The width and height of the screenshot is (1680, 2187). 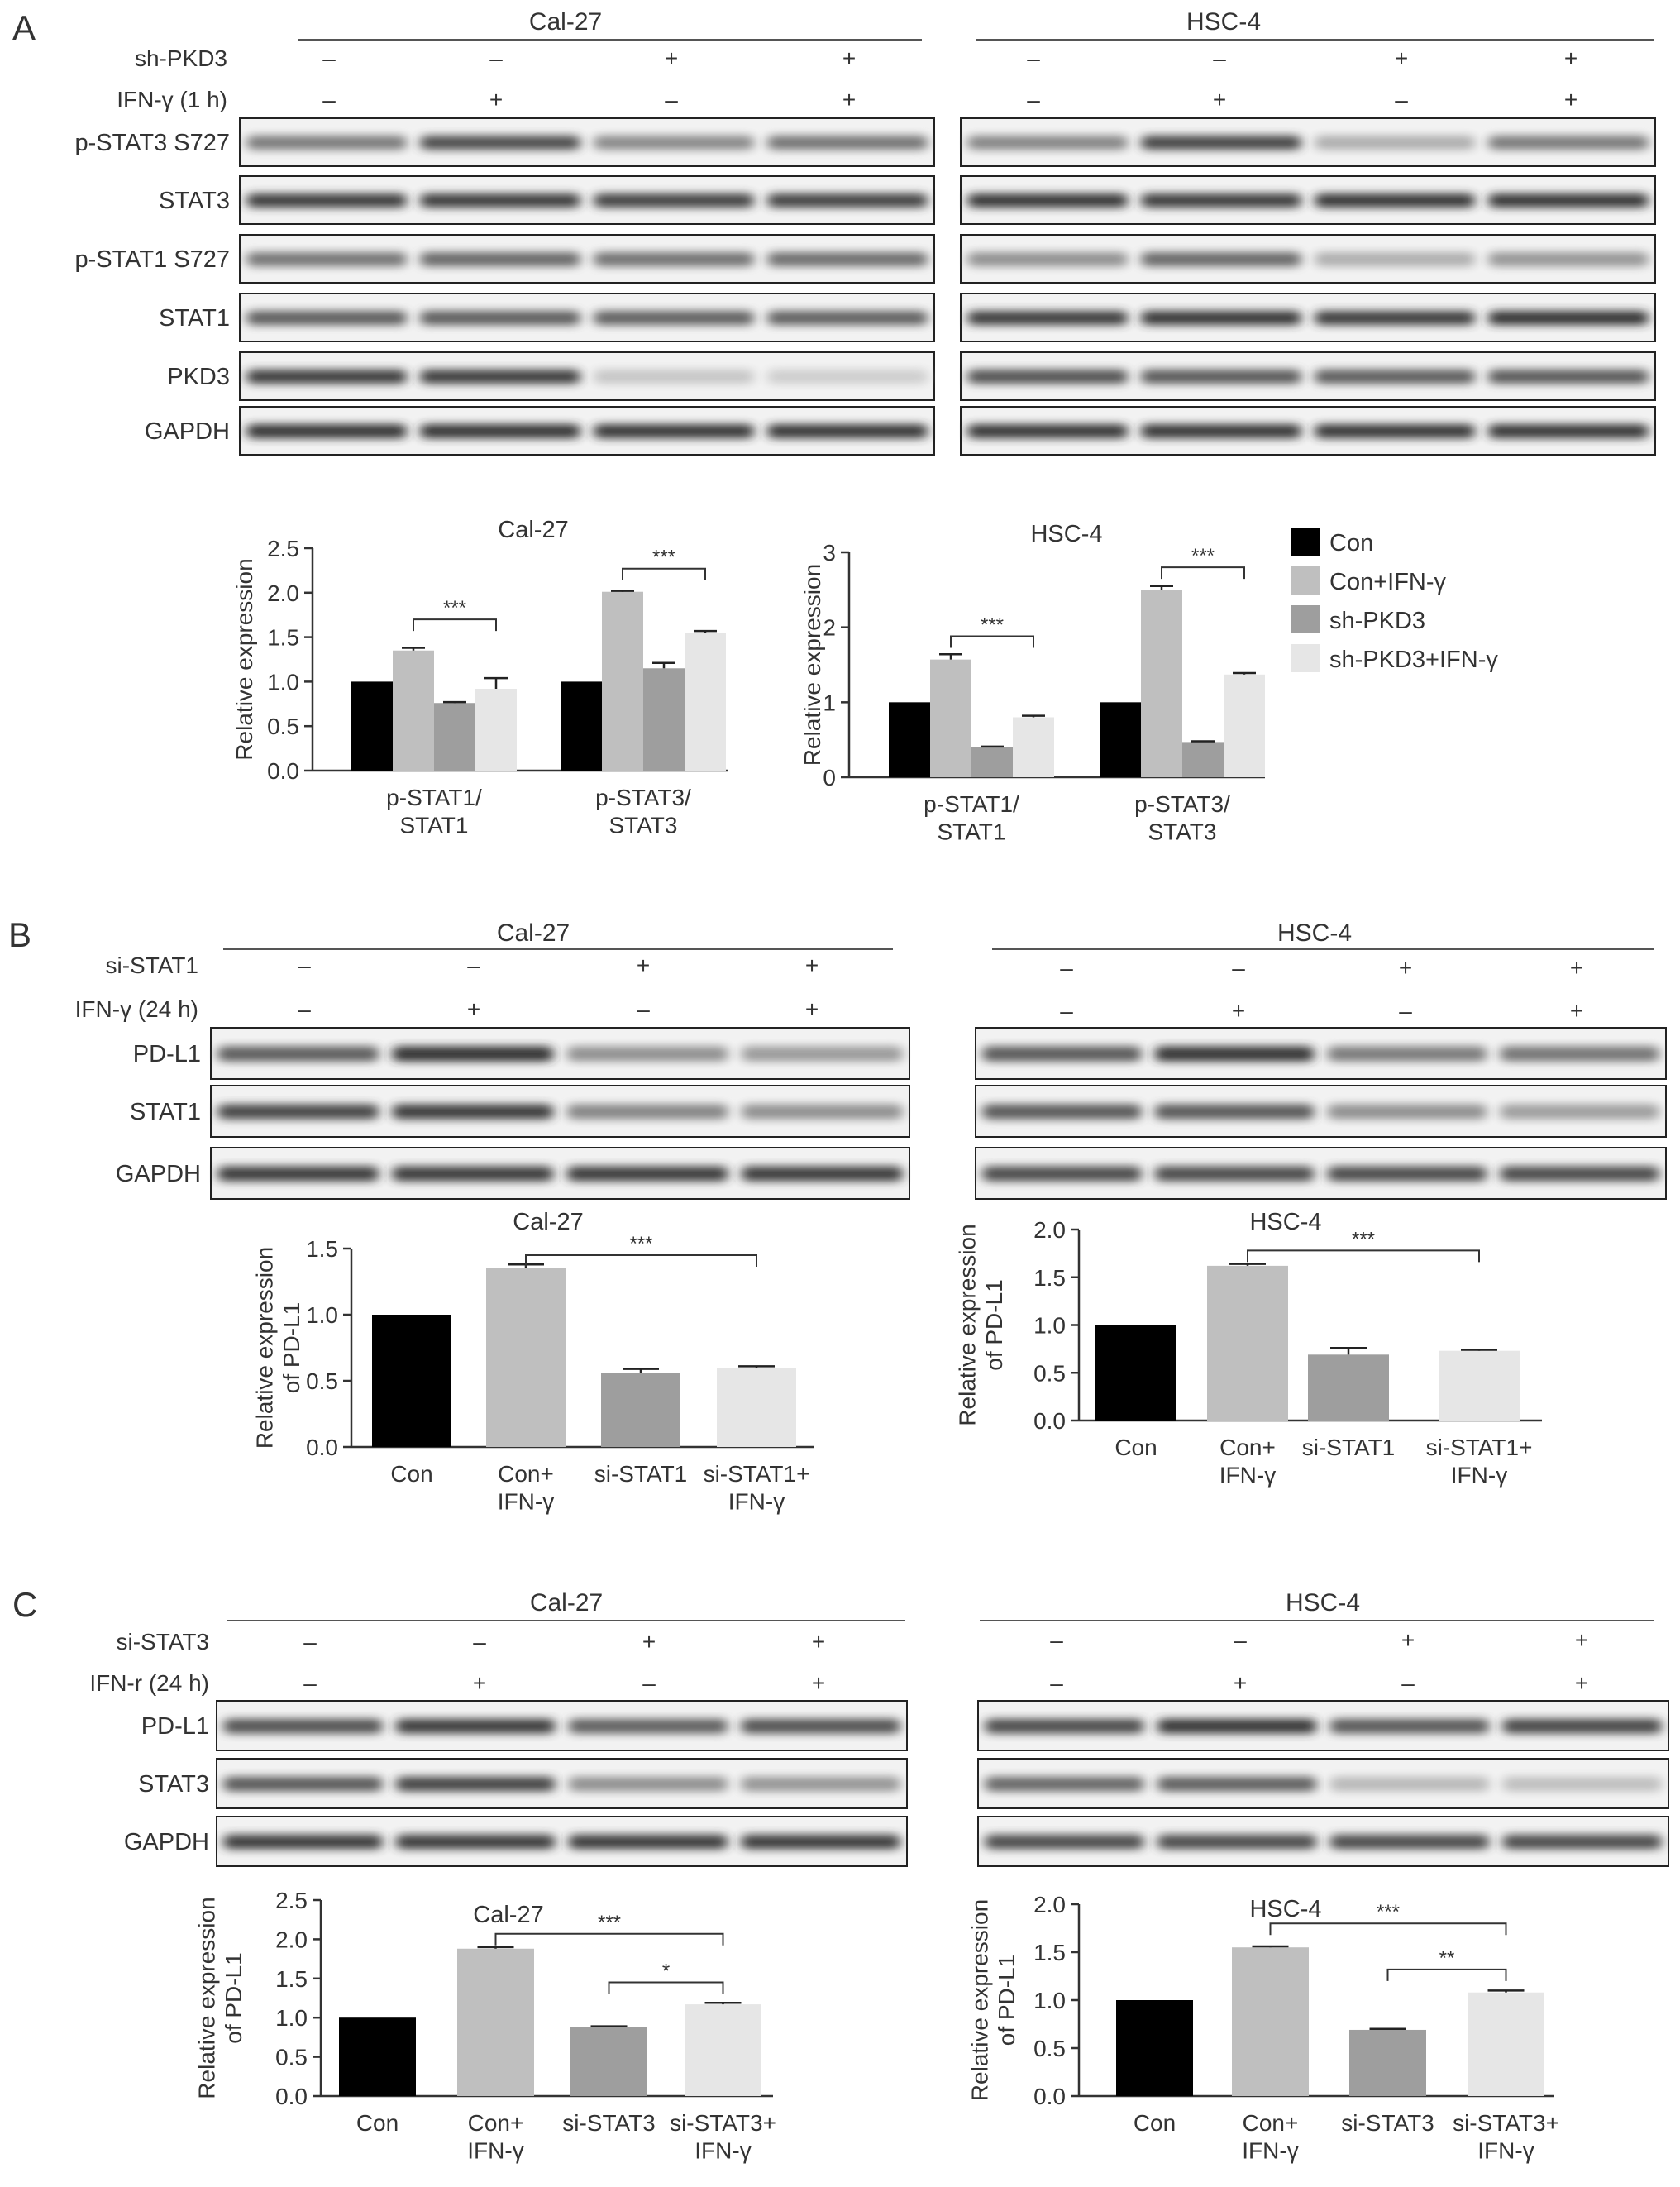 I want to click on panel-b-hsc4-title: HSC-4, so click(x=1314, y=933).